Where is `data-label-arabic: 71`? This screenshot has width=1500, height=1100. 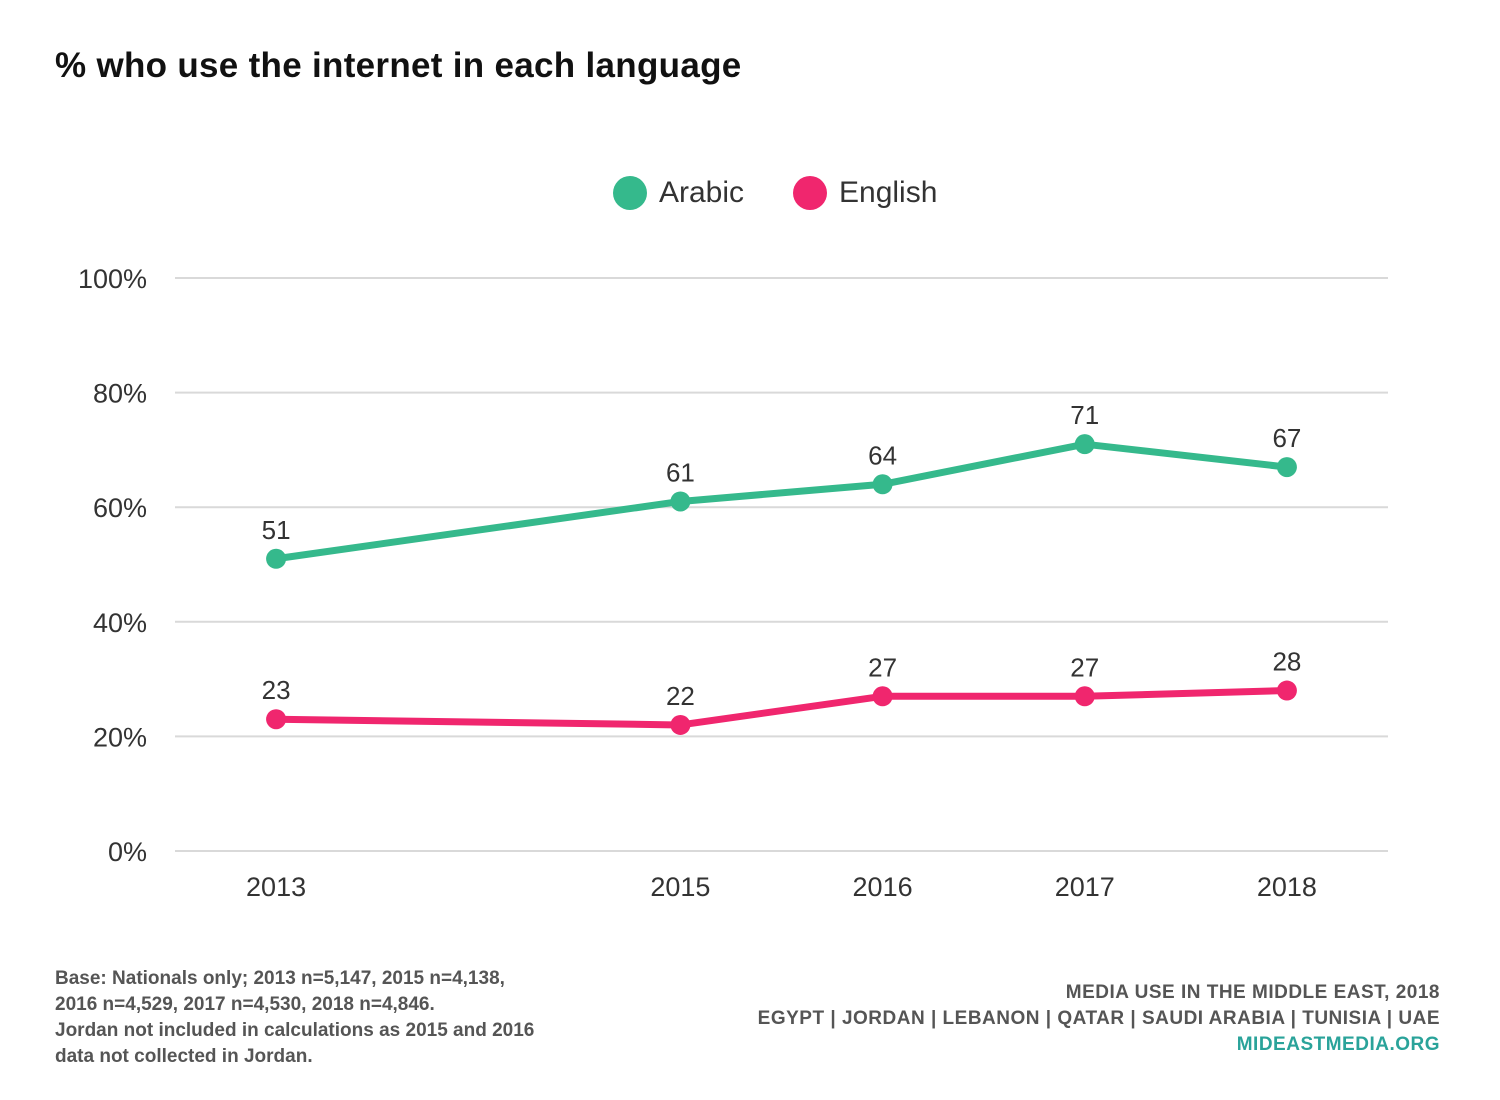
data-label-arabic: 71 is located at coordinates (1084, 415).